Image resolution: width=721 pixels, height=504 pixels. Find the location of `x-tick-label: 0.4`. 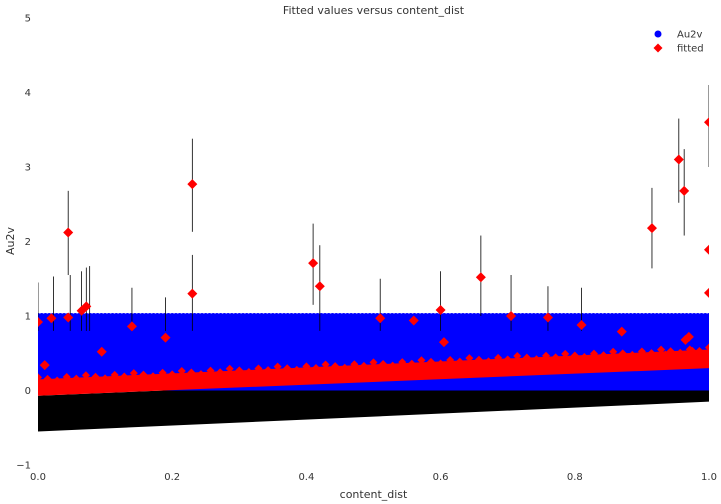

x-tick-label: 0.4 is located at coordinates (306, 477).